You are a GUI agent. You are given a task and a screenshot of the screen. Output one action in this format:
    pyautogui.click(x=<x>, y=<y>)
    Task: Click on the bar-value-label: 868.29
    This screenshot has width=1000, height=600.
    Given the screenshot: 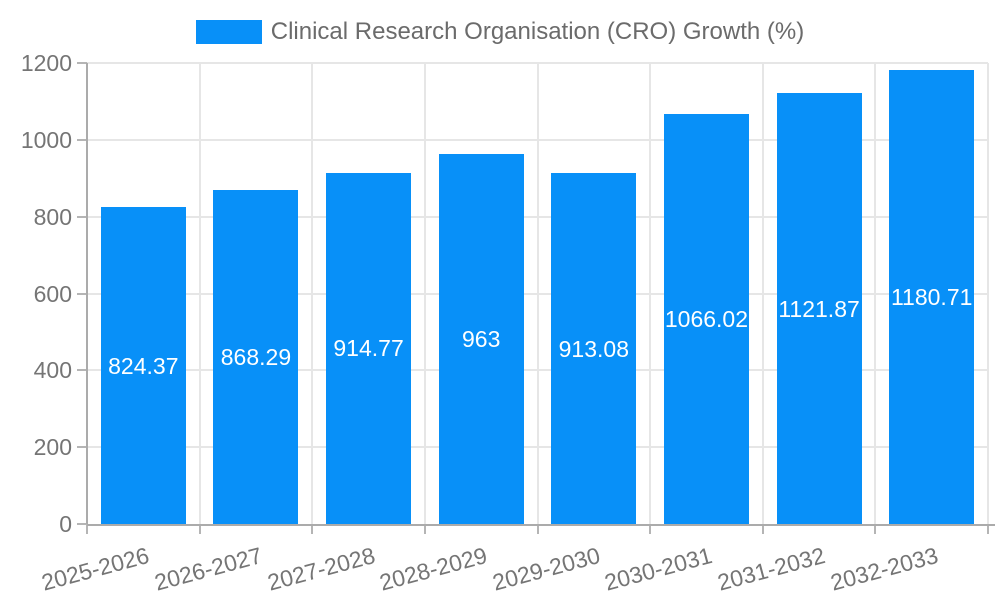 What is the action you would take?
    pyautogui.click(x=256, y=357)
    